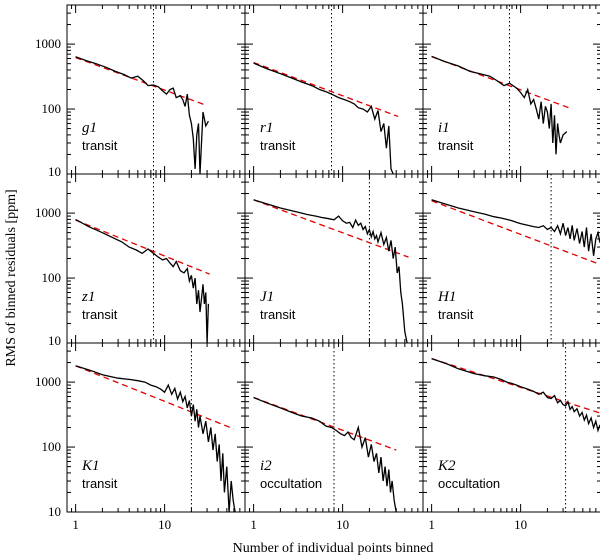  I want to click on band-label: z1, so click(88, 297).